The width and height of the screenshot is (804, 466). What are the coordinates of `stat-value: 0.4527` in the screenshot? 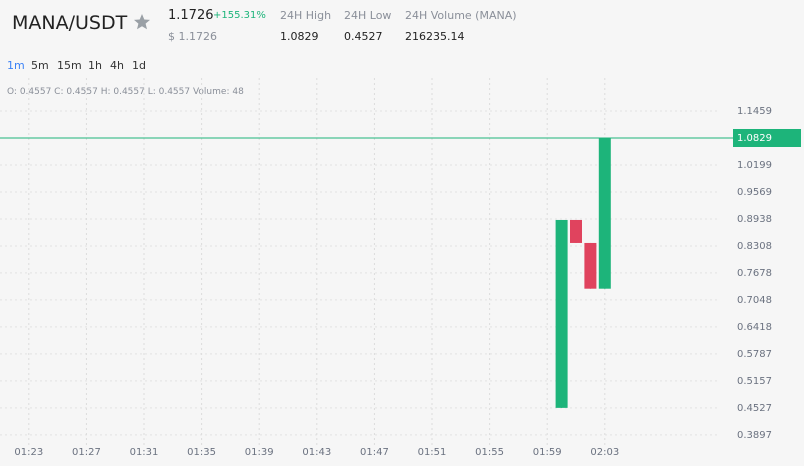 It's located at (363, 36).